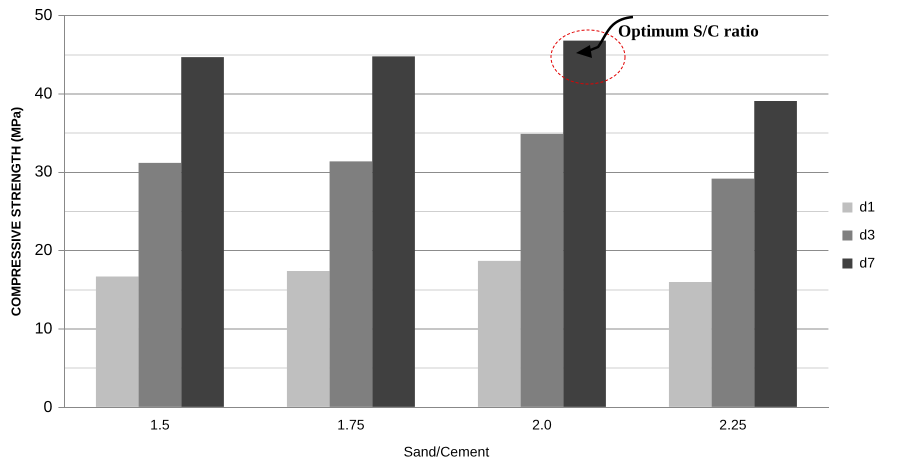 This screenshot has height=466, width=905. What do you see at coordinates (43, 251) in the screenshot?
I see `y-tick-label: 20` at bounding box center [43, 251].